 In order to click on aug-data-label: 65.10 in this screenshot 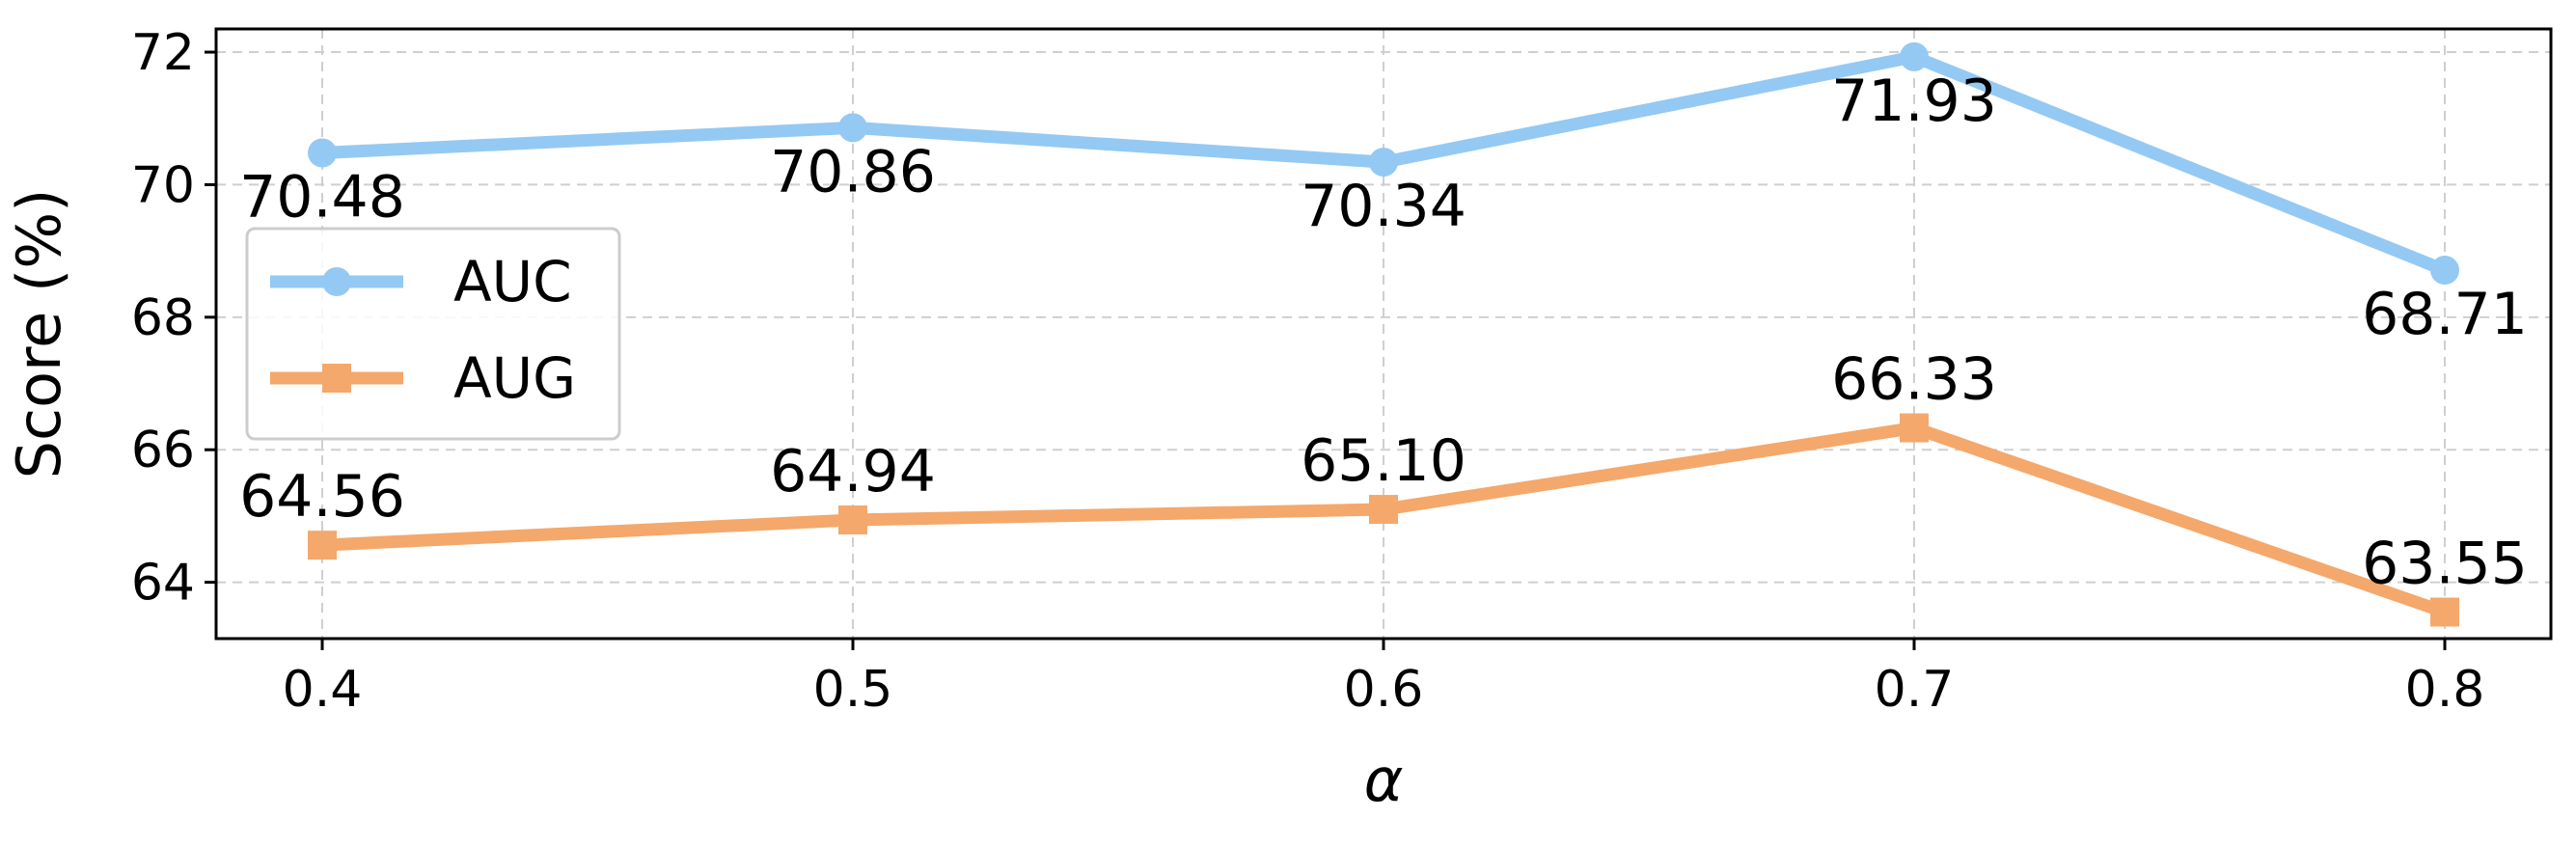, I will do `click(1384, 461)`.